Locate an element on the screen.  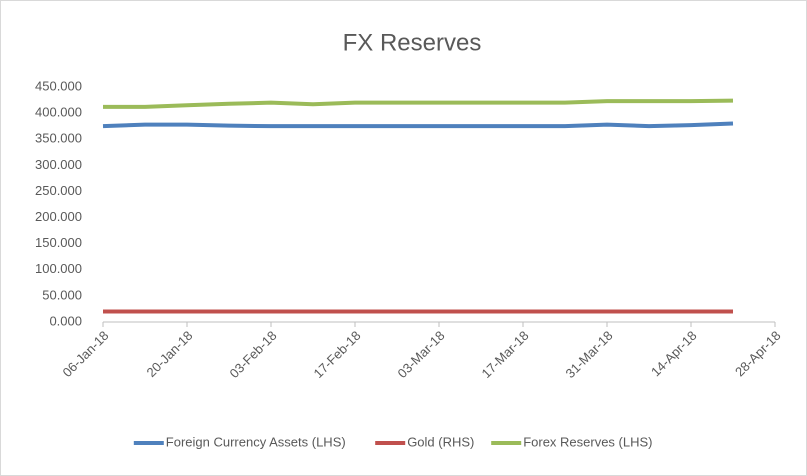
y-tick-label: 50.000 is located at coordinates (62, 294).